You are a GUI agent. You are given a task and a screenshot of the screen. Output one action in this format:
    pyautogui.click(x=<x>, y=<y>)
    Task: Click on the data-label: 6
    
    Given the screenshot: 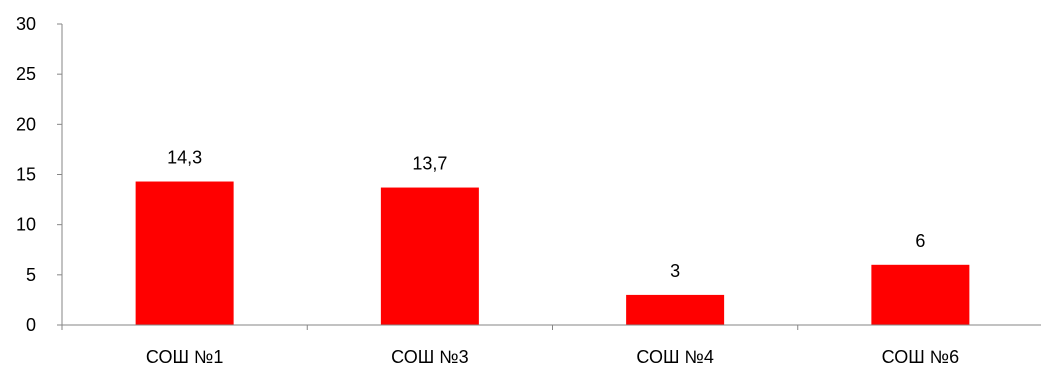 What is the action you would take?
    pyautogui.click(x=920, y=241)
    